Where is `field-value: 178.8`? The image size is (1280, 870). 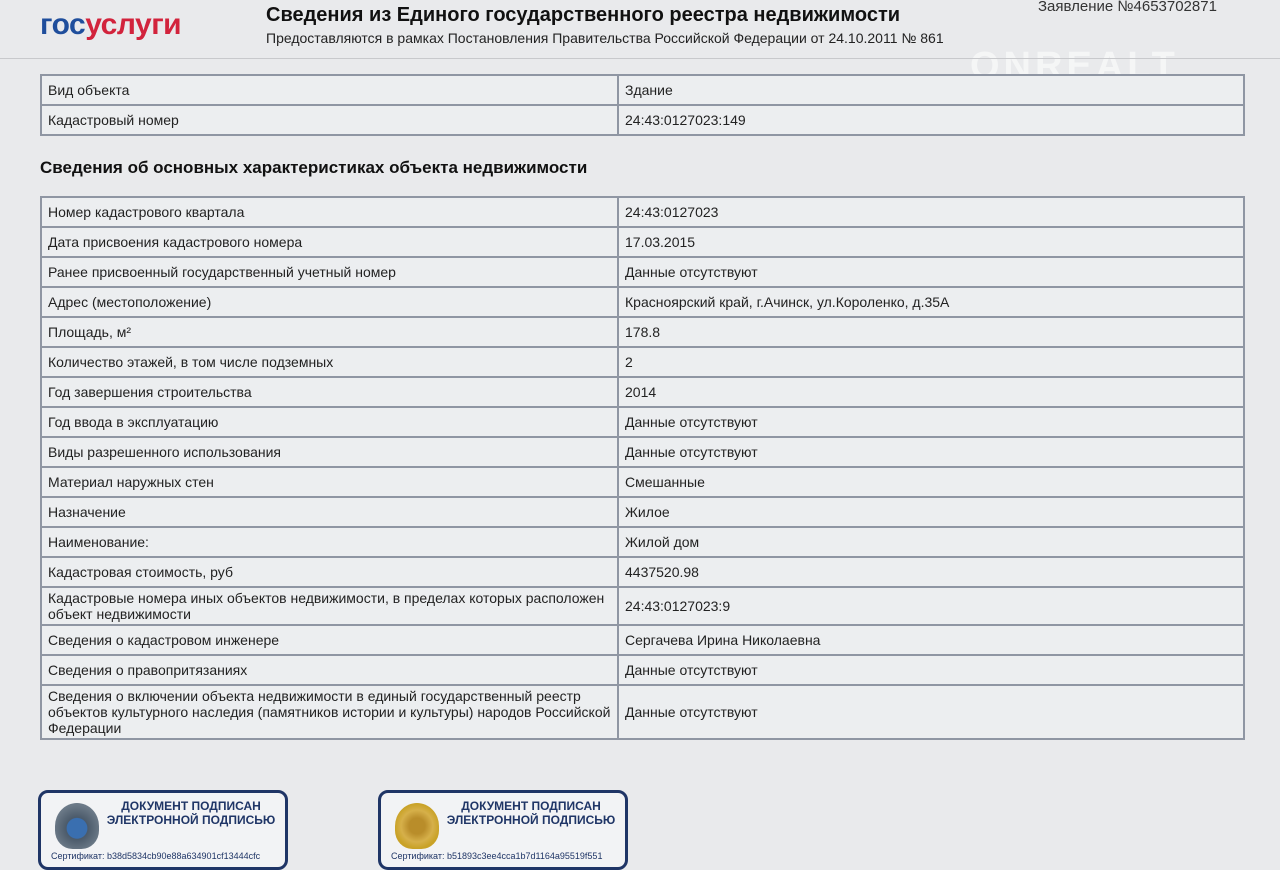
field-value: 178.8 is located at coordinates (931, 332).